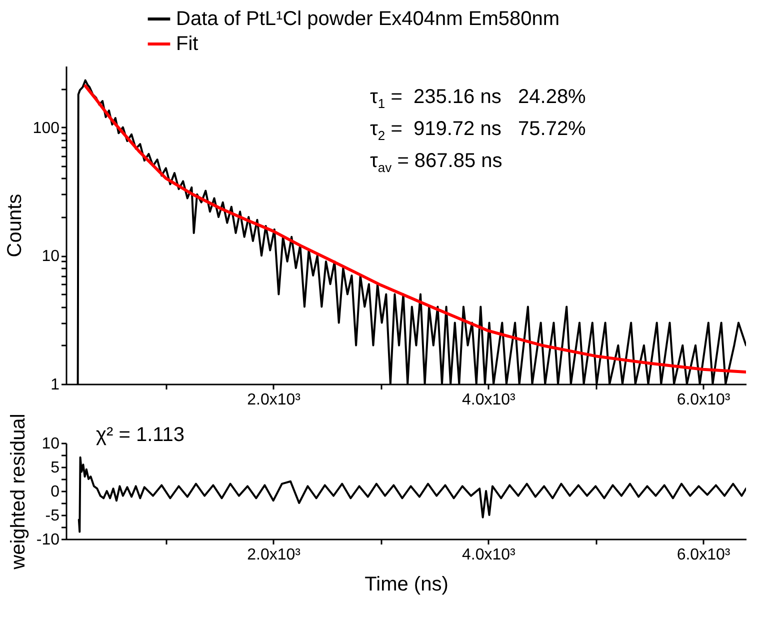 This screenshot has width=776, height=621. I want to click on legend-label: Fit, so click(187, 44).